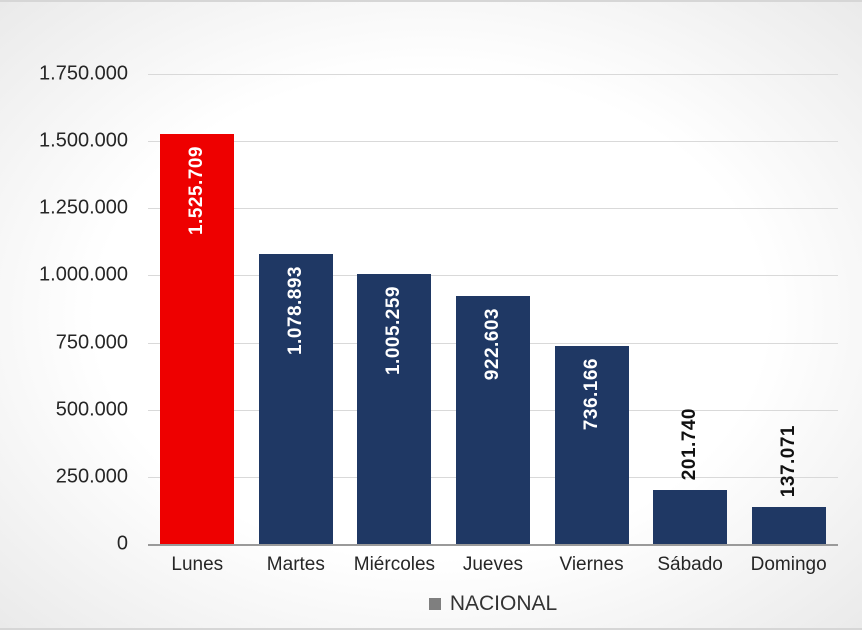  What do you see at coordinates (197, 339) in the screenshot?
I see `bar-lunes` at bounding box center [197, 339].